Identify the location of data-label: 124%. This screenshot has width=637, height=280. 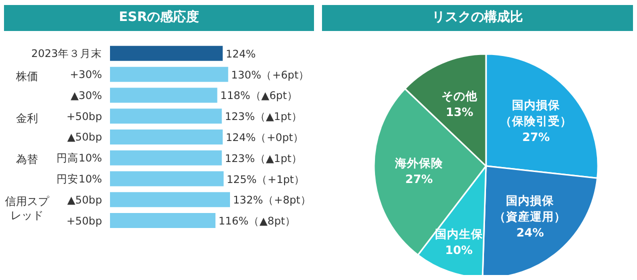
(241, 54).